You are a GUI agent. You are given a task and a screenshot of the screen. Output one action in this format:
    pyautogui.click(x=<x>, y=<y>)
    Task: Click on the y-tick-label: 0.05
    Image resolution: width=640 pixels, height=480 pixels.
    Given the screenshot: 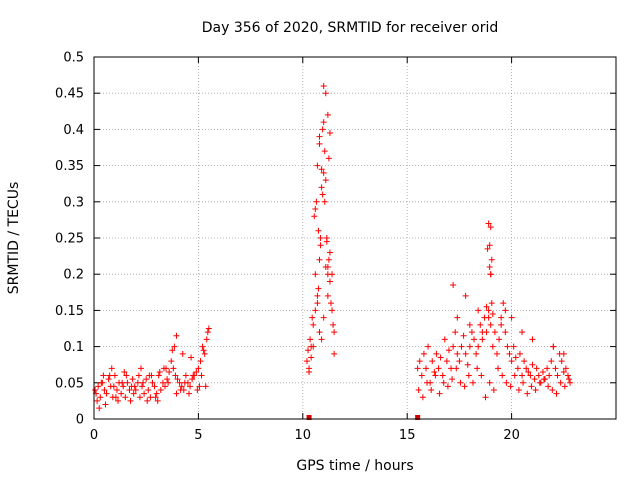 What is the action you would take?
    pyautogui.click(x=69, y=383)
    